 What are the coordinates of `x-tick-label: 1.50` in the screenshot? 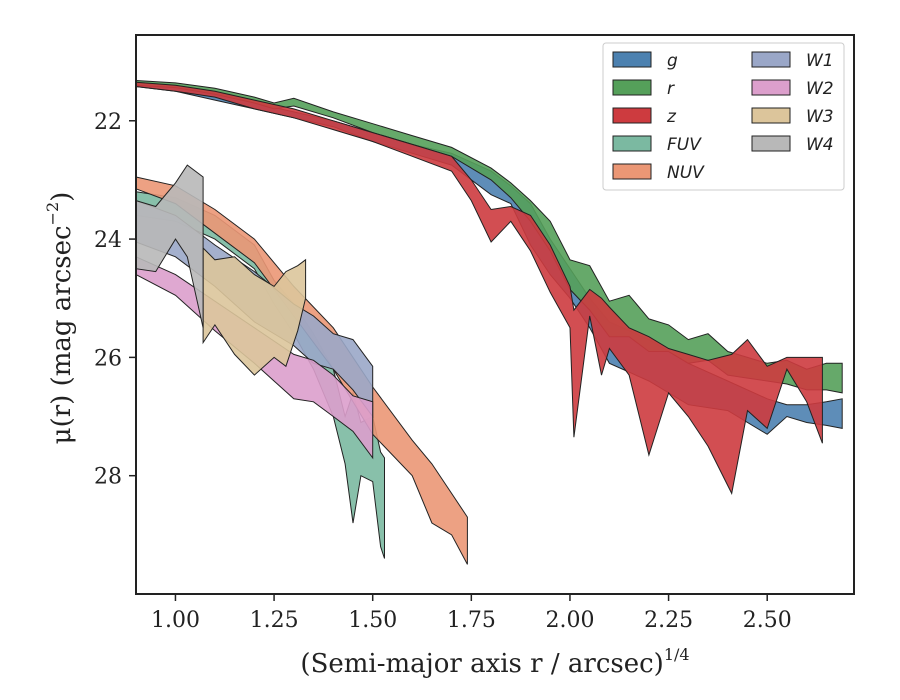 It's located at (372, 620).